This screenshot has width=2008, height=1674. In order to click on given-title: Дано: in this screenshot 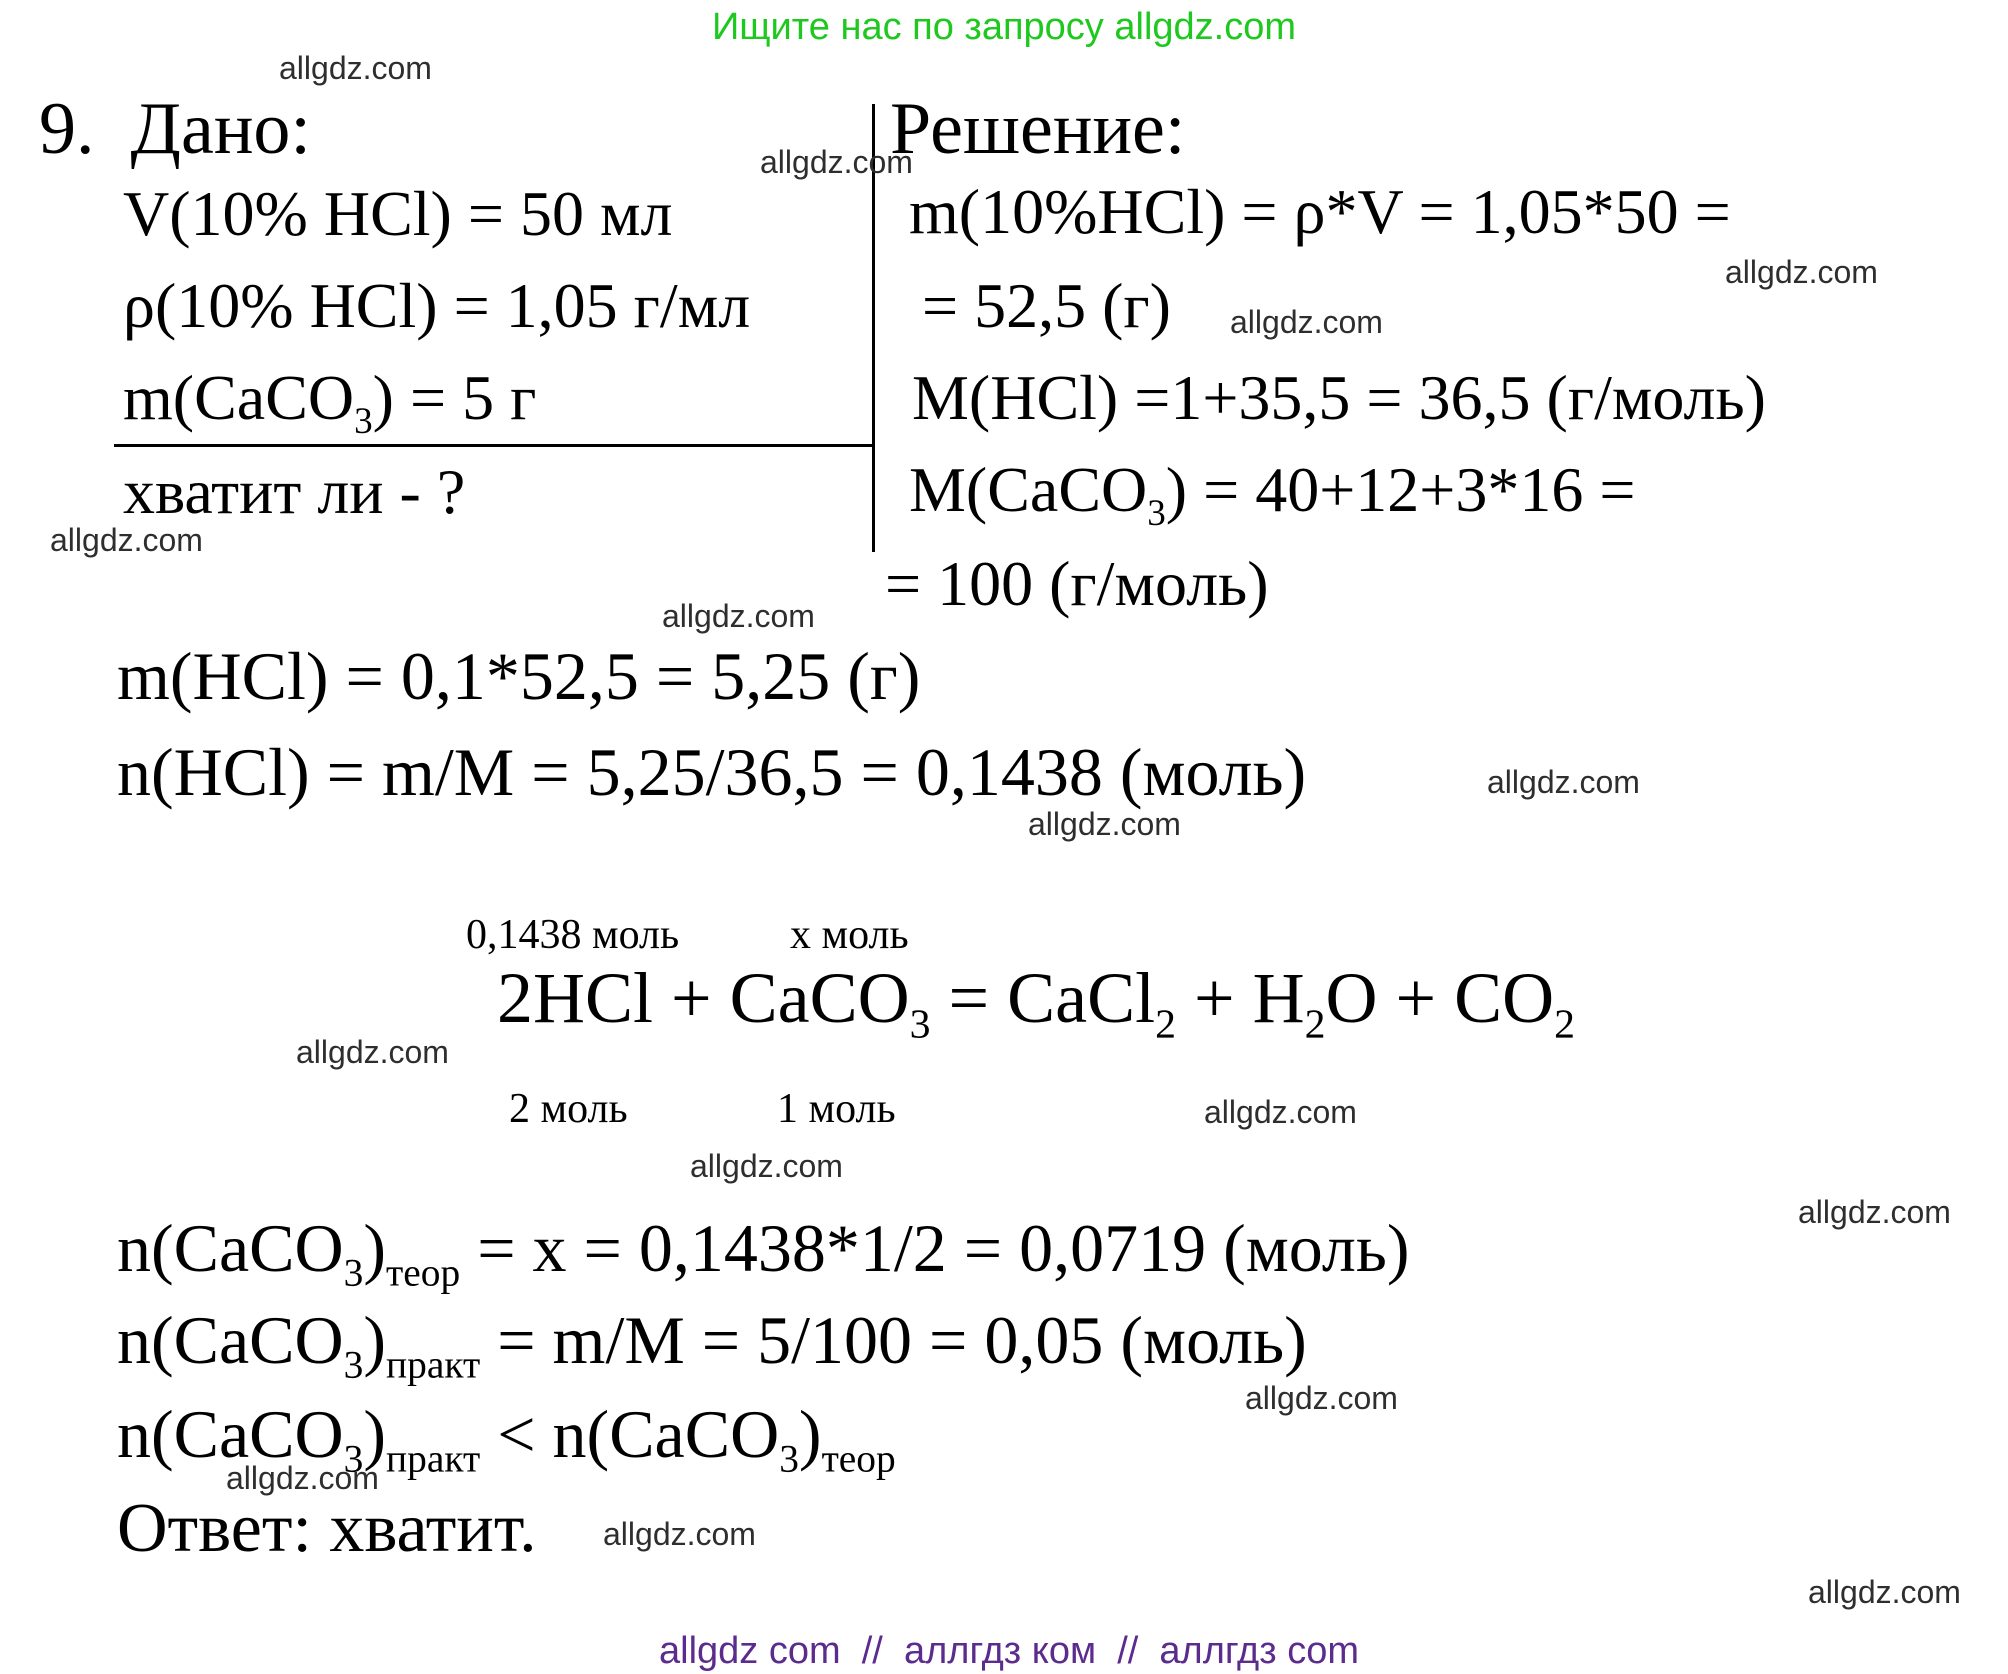, I will do `click(220, 129)`.